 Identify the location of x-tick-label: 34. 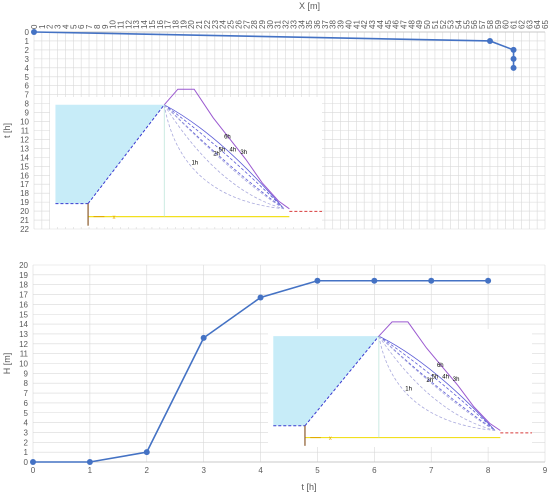
(301, 24).